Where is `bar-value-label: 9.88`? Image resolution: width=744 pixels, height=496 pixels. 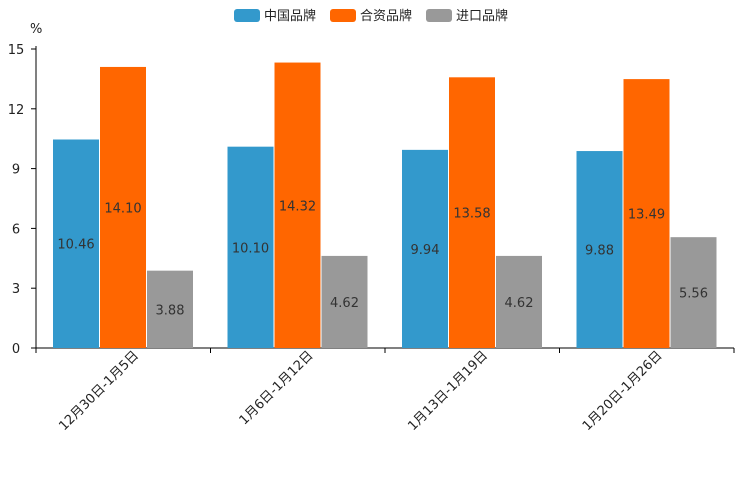 bar-value-label: 9.88 is located at coordinates (599, 251).